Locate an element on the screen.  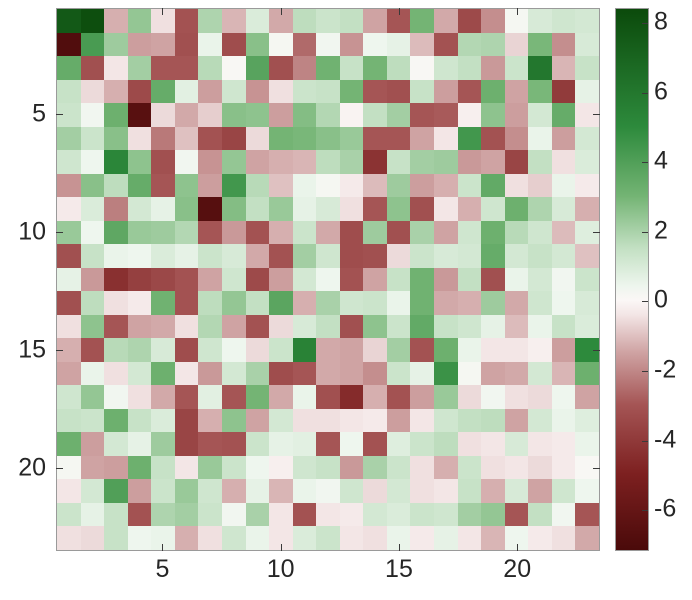
x-tick-label: 15 is located at coordinates (399, 569).